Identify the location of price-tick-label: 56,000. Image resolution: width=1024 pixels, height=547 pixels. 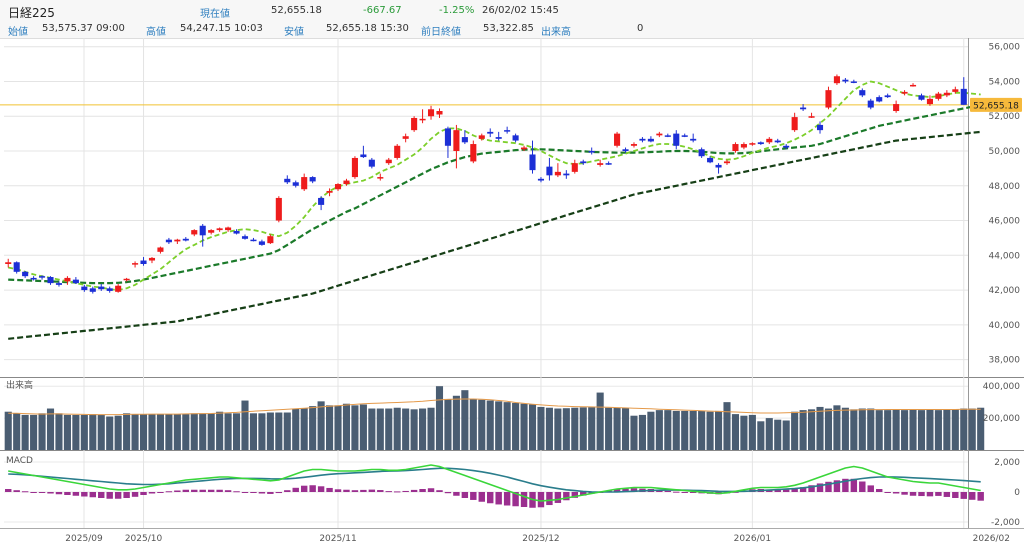
(1005, 48).